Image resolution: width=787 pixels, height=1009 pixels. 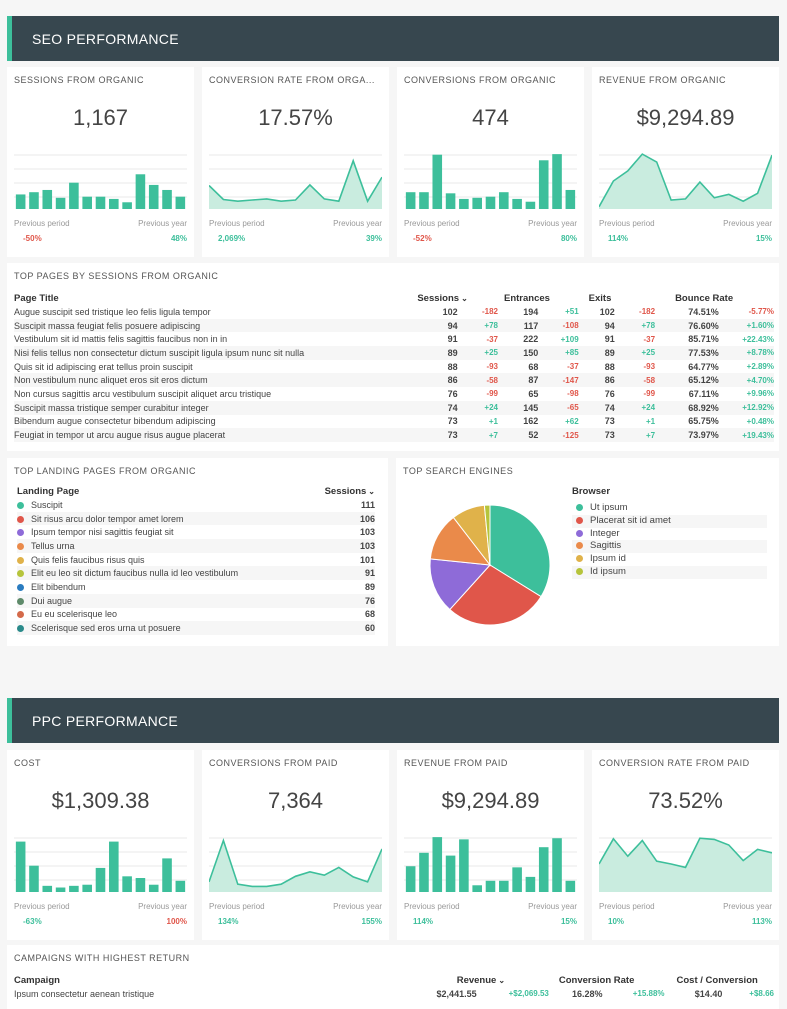 I want to click on landing-page-cell: Sit risus arcu dolor tempor amet lorem, so click(x=163, y=518).